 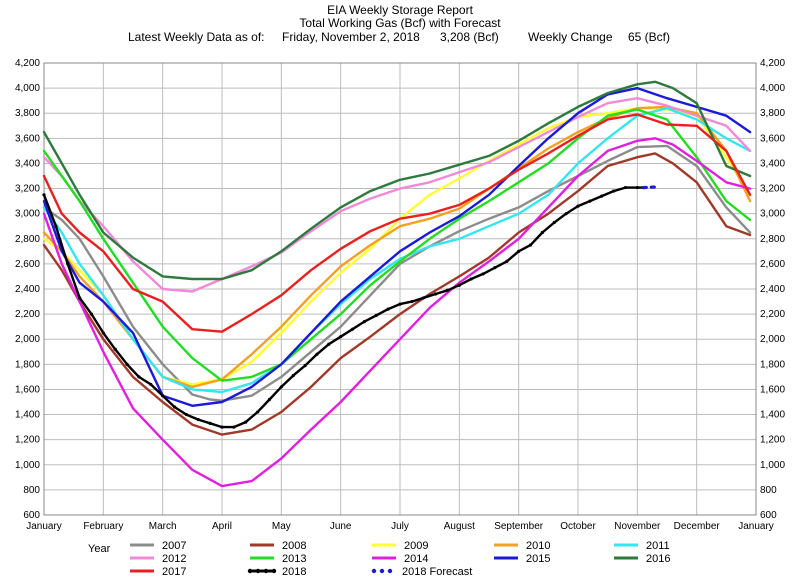 I want to click on legend-label-2012: 2012, so click(x=174, y=559).